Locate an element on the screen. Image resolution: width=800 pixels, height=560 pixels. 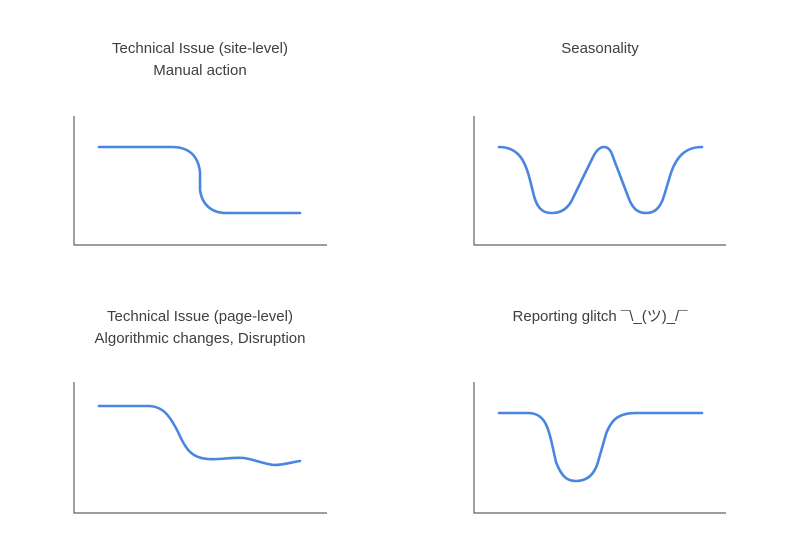
step-down-trend-chart is located at coordinates (200, 181).